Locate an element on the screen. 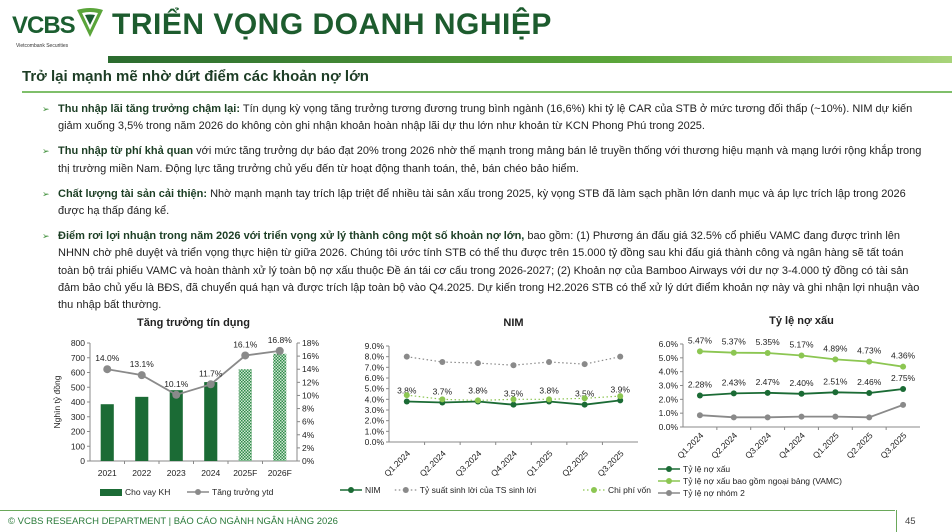  y-tick-label: 6.0% is located at coordinates (669, 344).